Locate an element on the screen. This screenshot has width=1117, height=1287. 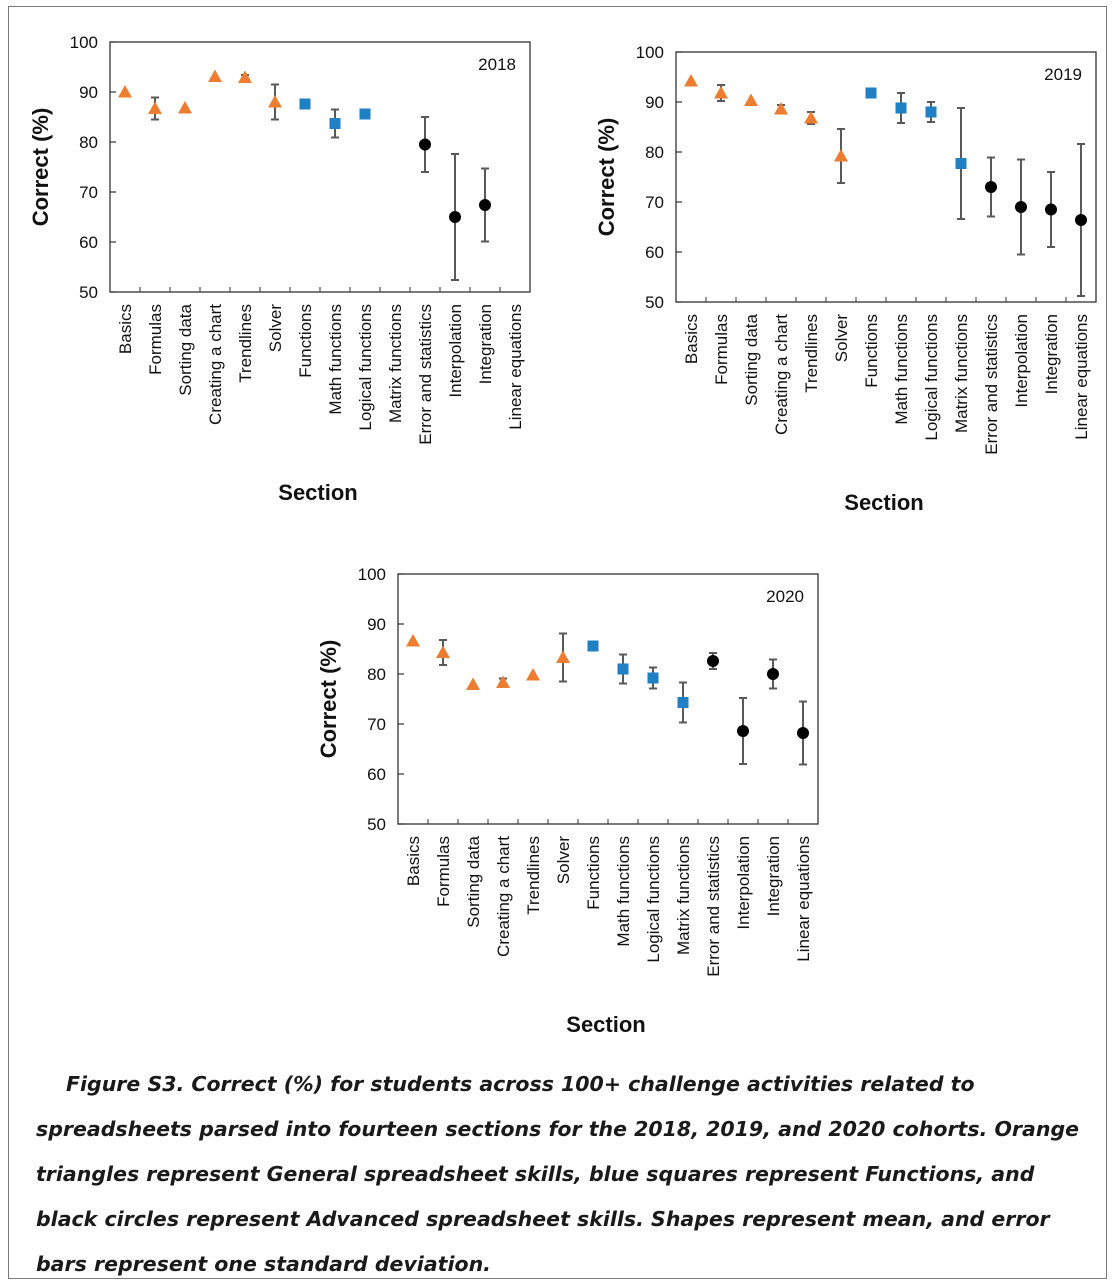
data-point-sorting-data is located at coordinates (185, 107).